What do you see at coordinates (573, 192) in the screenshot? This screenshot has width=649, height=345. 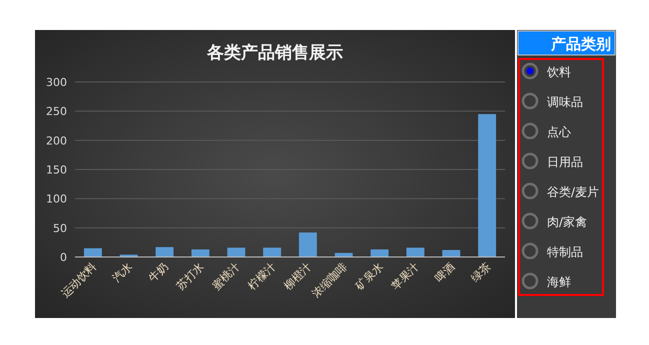 I see `text: 谷类/麦片` at bounding box center [573, 192].